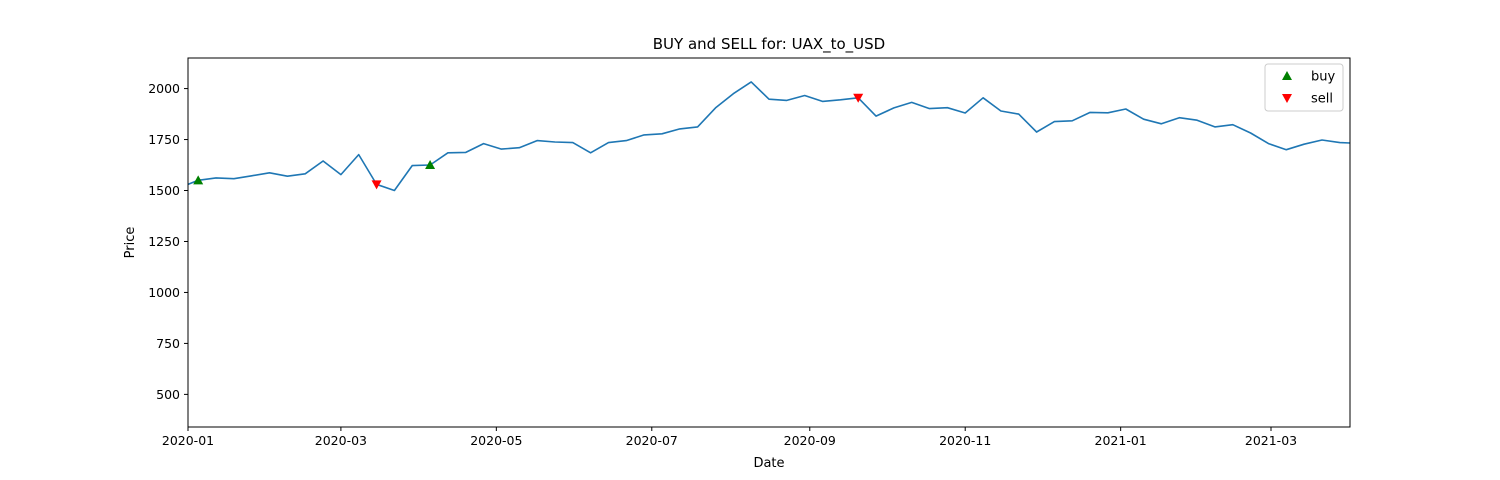 The image size is (1500, 480). I want to click on legend-buy-marker, so click(1287, 75).